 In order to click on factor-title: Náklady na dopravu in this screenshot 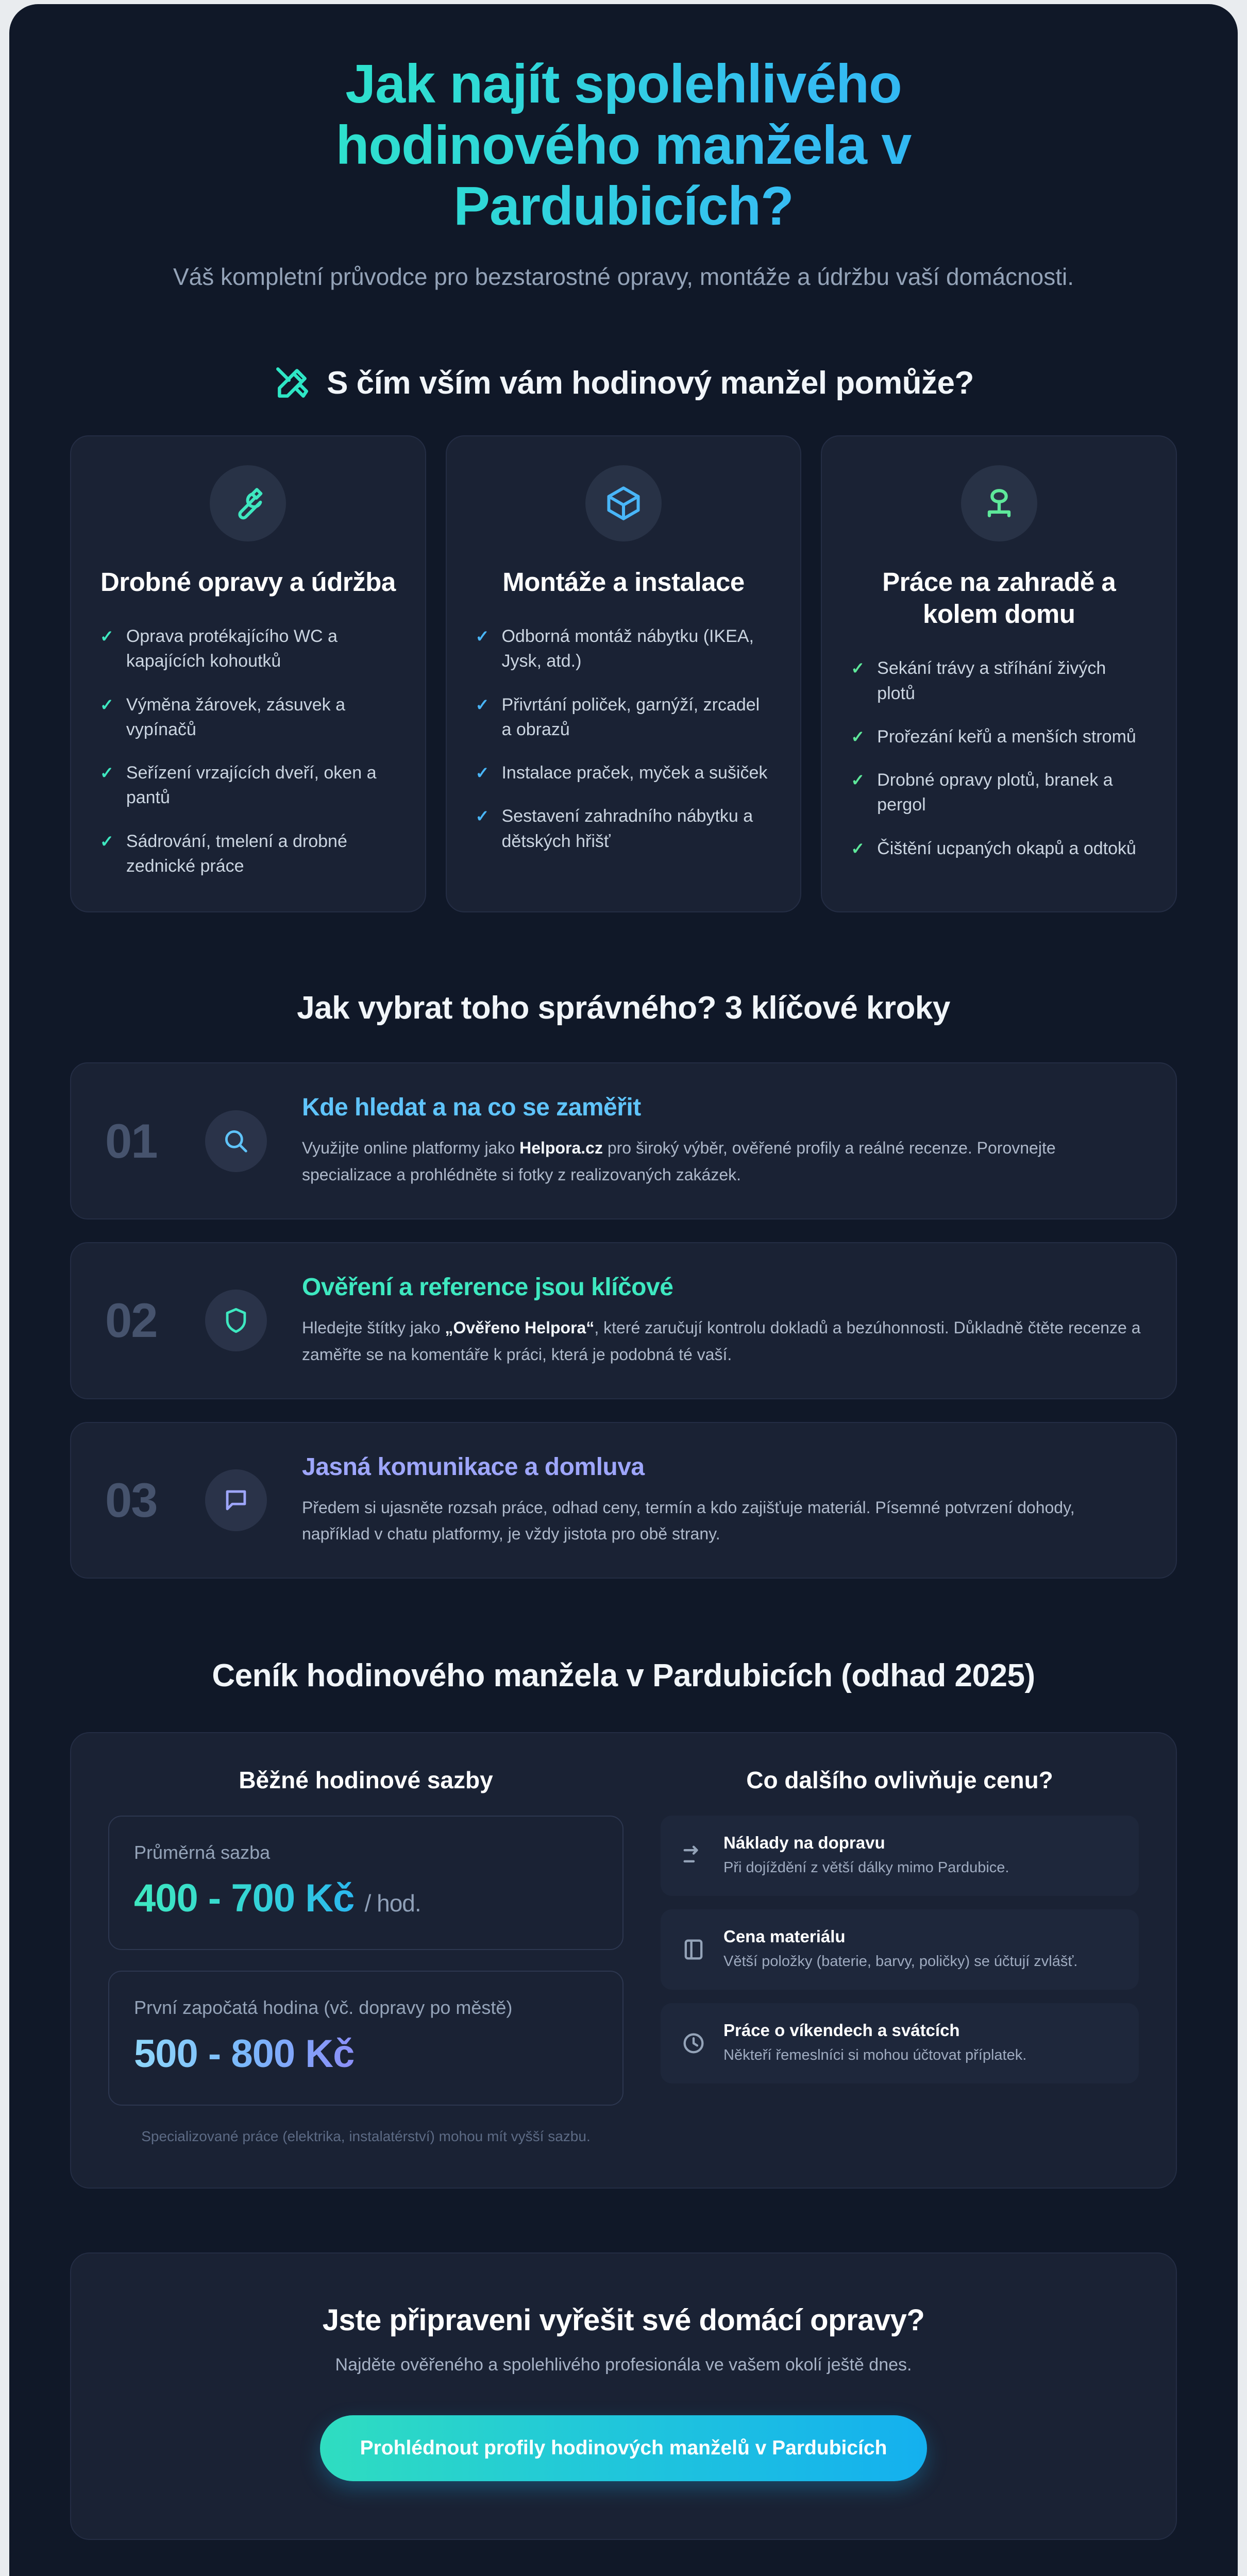, I will do `click(804, 1842)`.